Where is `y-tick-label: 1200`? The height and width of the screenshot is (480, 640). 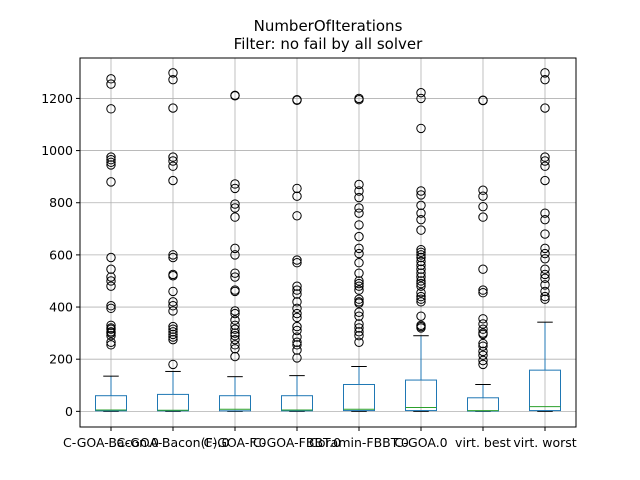
y-tick-label: 1200 is located at coordinates (57, 98).